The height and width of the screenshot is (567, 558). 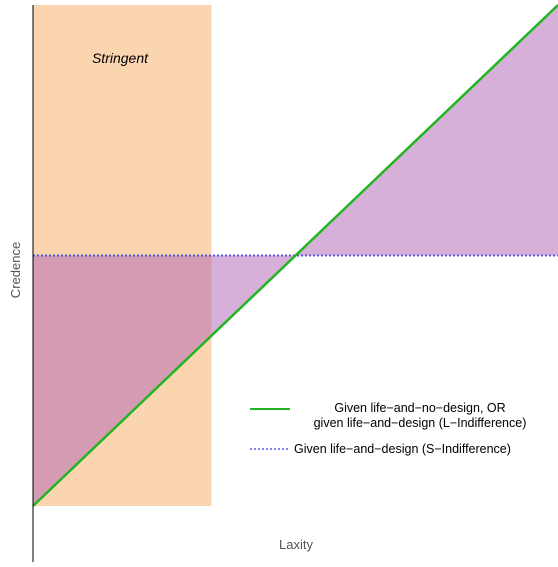 I want to click on x-axis-label: Laxity, so click(x=296, y=544).